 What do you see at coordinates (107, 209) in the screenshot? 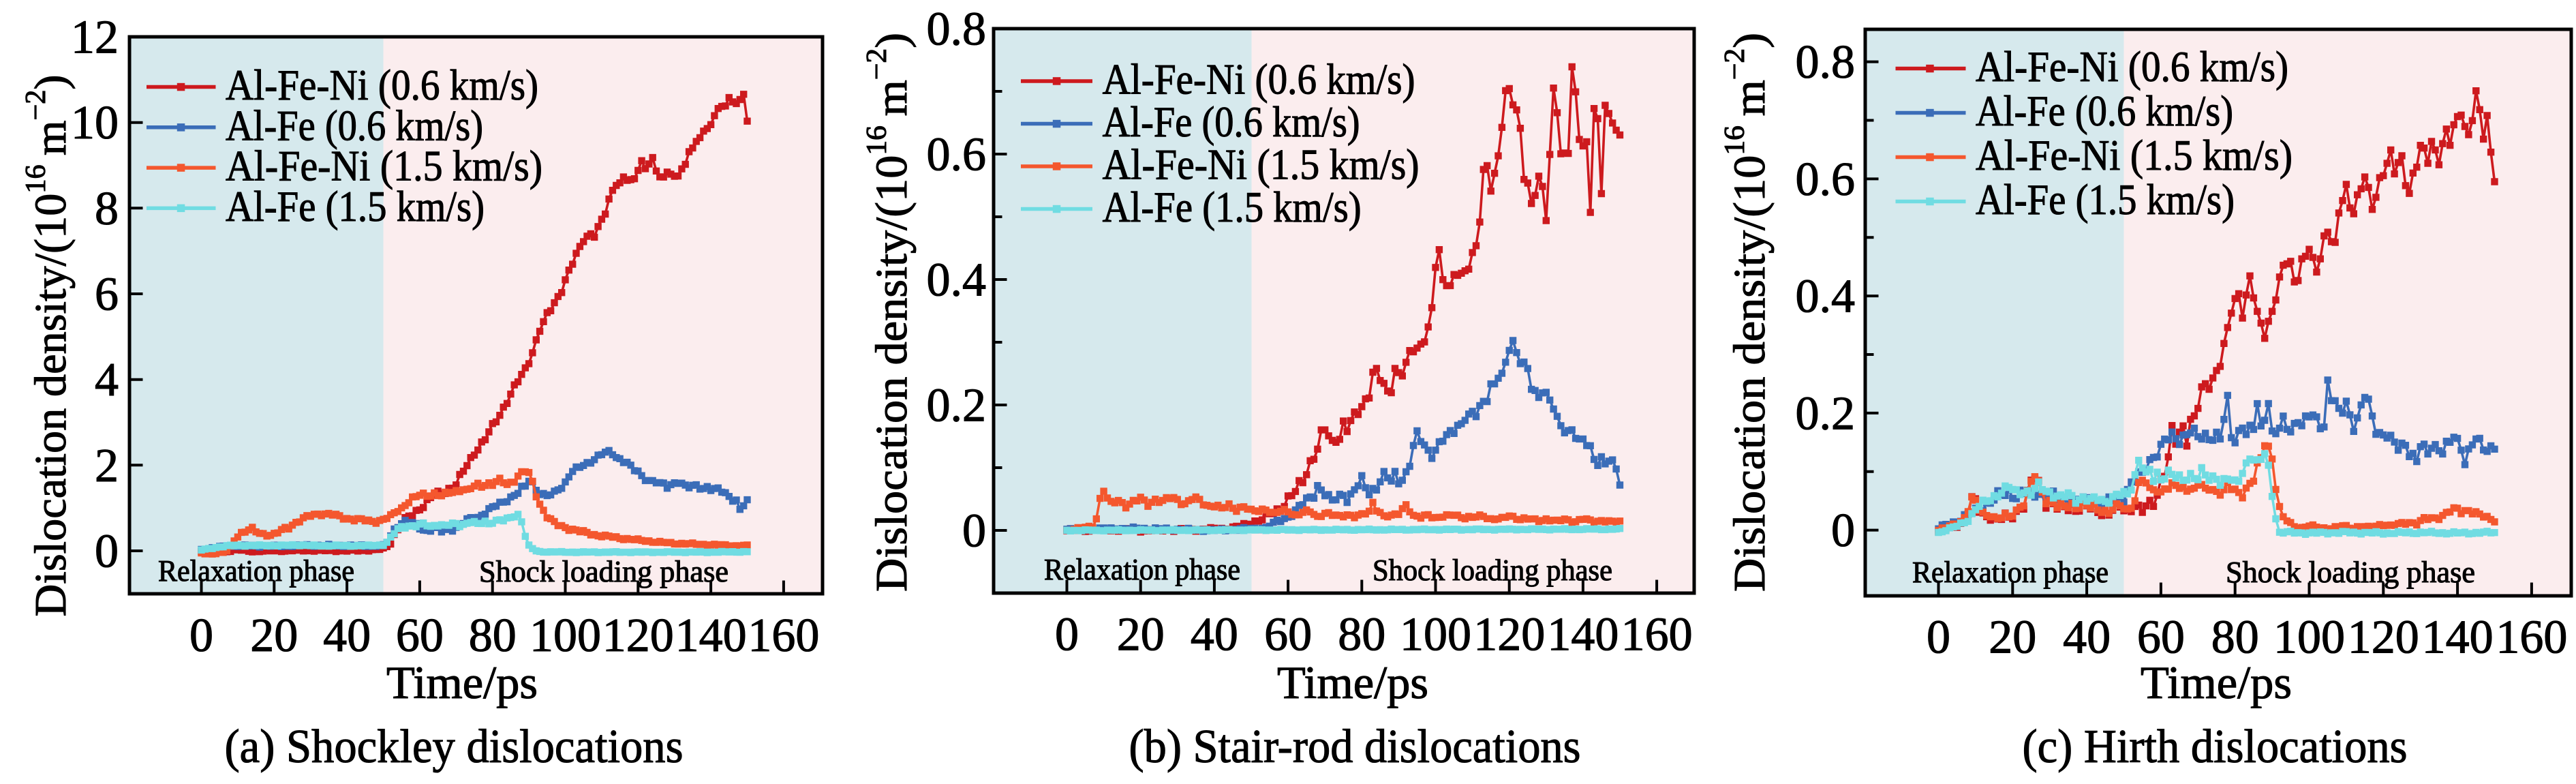
I see `svg-text: 8` at bounding box center [107, 209].